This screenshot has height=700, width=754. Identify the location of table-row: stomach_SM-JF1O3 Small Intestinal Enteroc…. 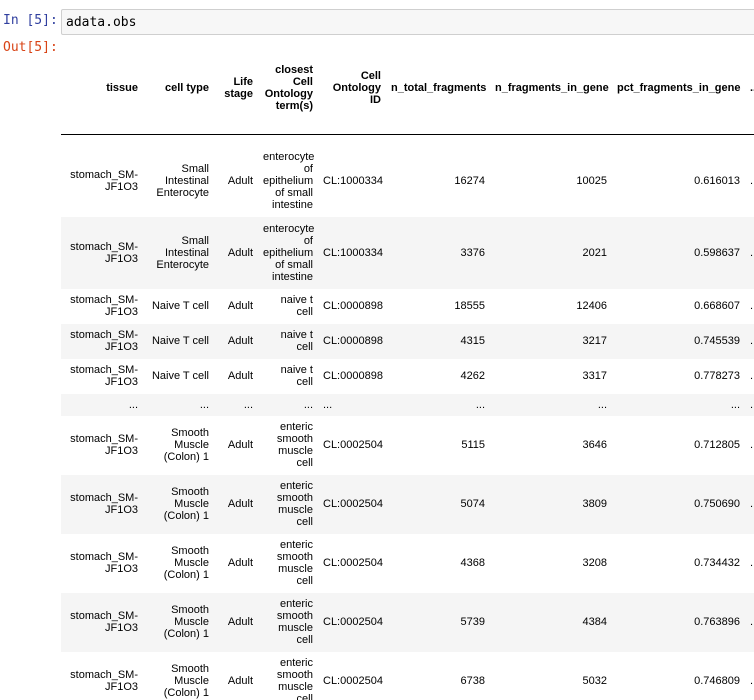
(407, 252).